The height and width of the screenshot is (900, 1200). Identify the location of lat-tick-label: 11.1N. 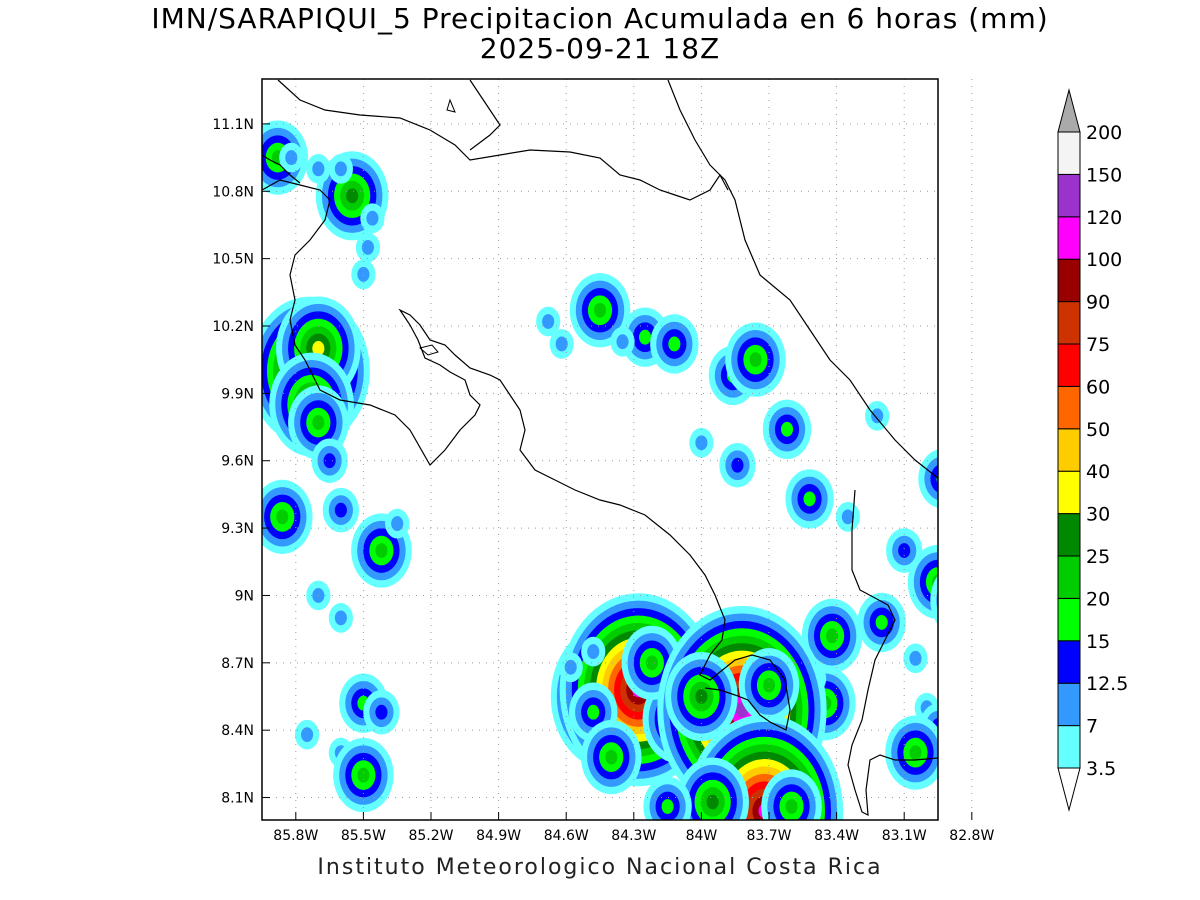
(233, 125).